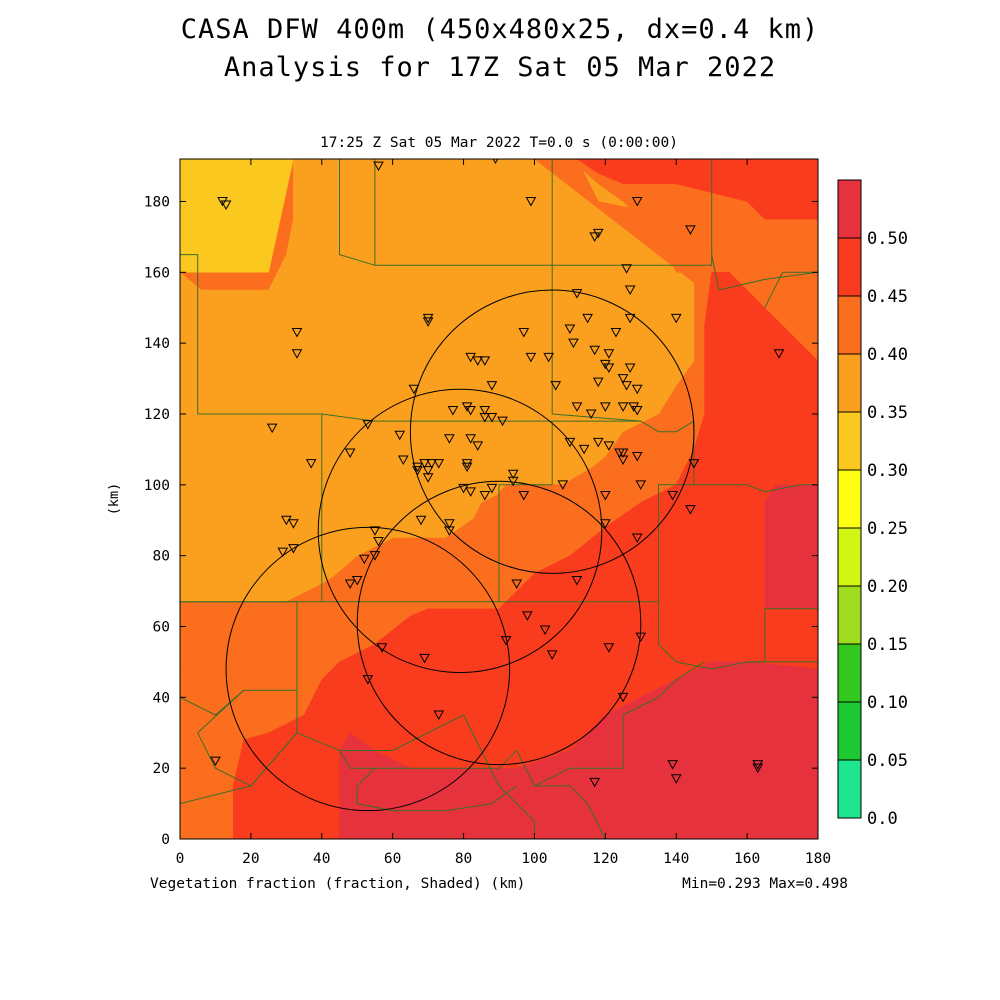 The width and height of the screenshot is (1000, 1000). I want to click on y-tick-label: 180, so click(157, 203).